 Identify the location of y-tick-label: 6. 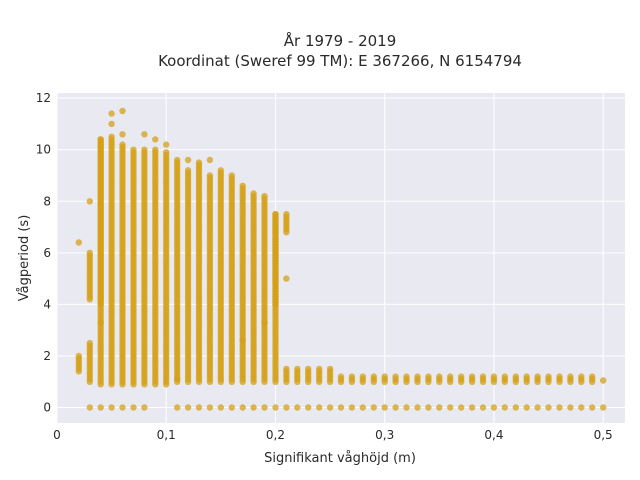
(47, 253).